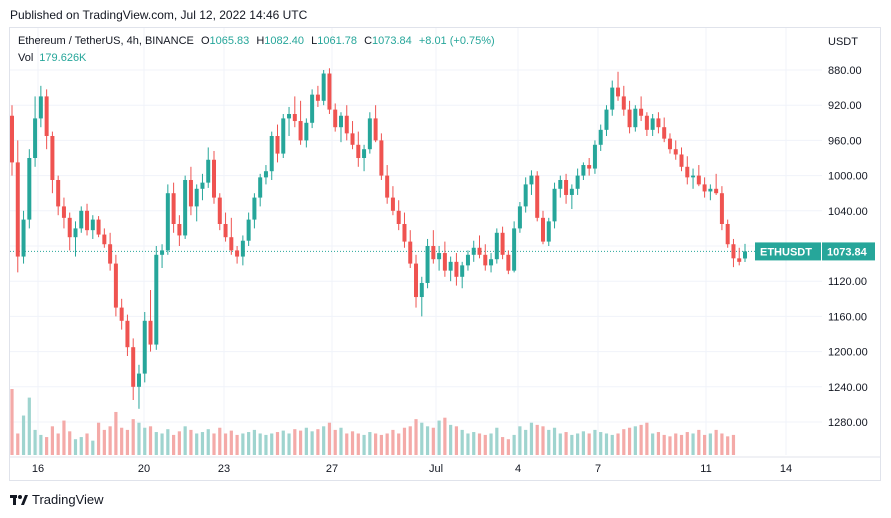 The height and width of the screenshot is (518, 891). Describe the element at coordinates (848, 353) in the screenshot. I see `price-tick-label: 1200.00` at that location.